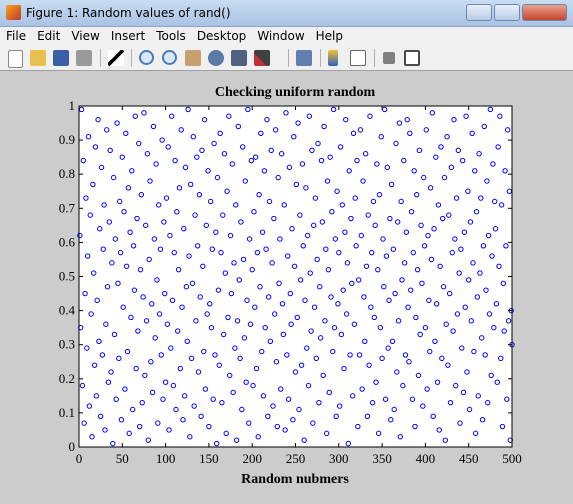 This screenshot has width=573, height=504. I want to click on data-cursor-button, so click(239, 58).